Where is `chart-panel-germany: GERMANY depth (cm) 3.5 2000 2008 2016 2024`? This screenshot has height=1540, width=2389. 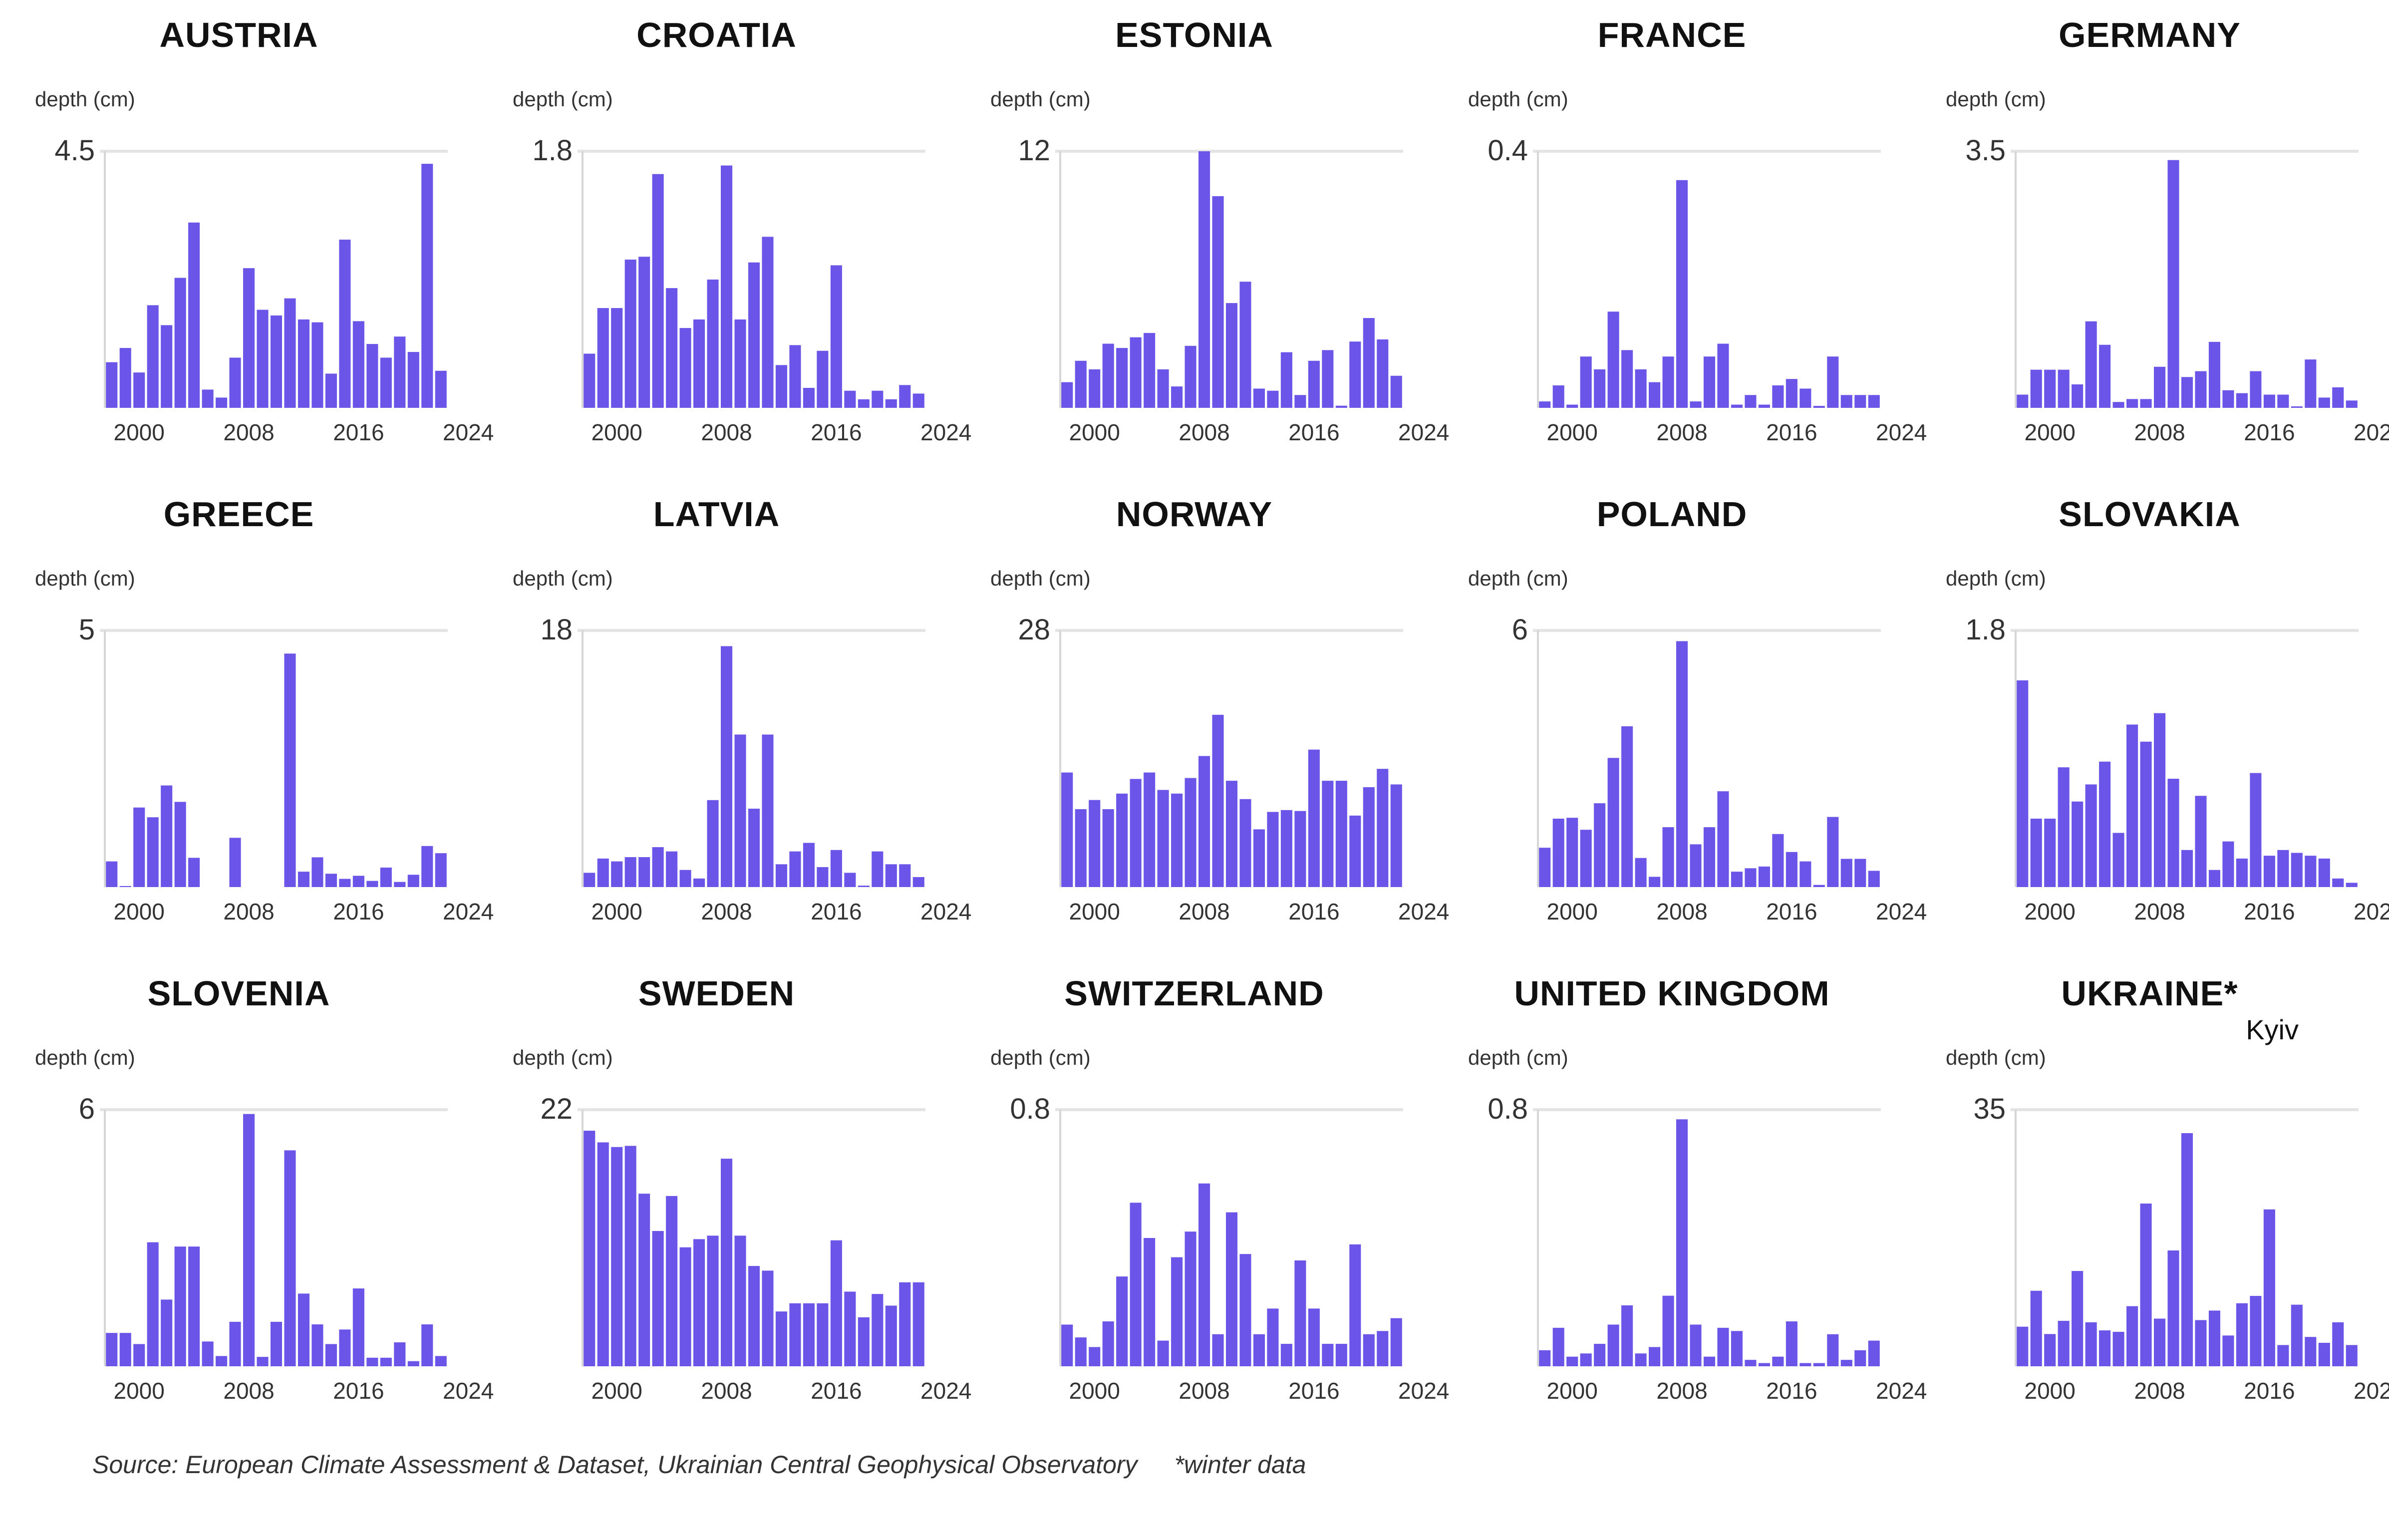
chart-panel-germany: GERMANY depth (cm) 3.5 2000 2008 2016 2024 is located at coordinates (2150, 239).